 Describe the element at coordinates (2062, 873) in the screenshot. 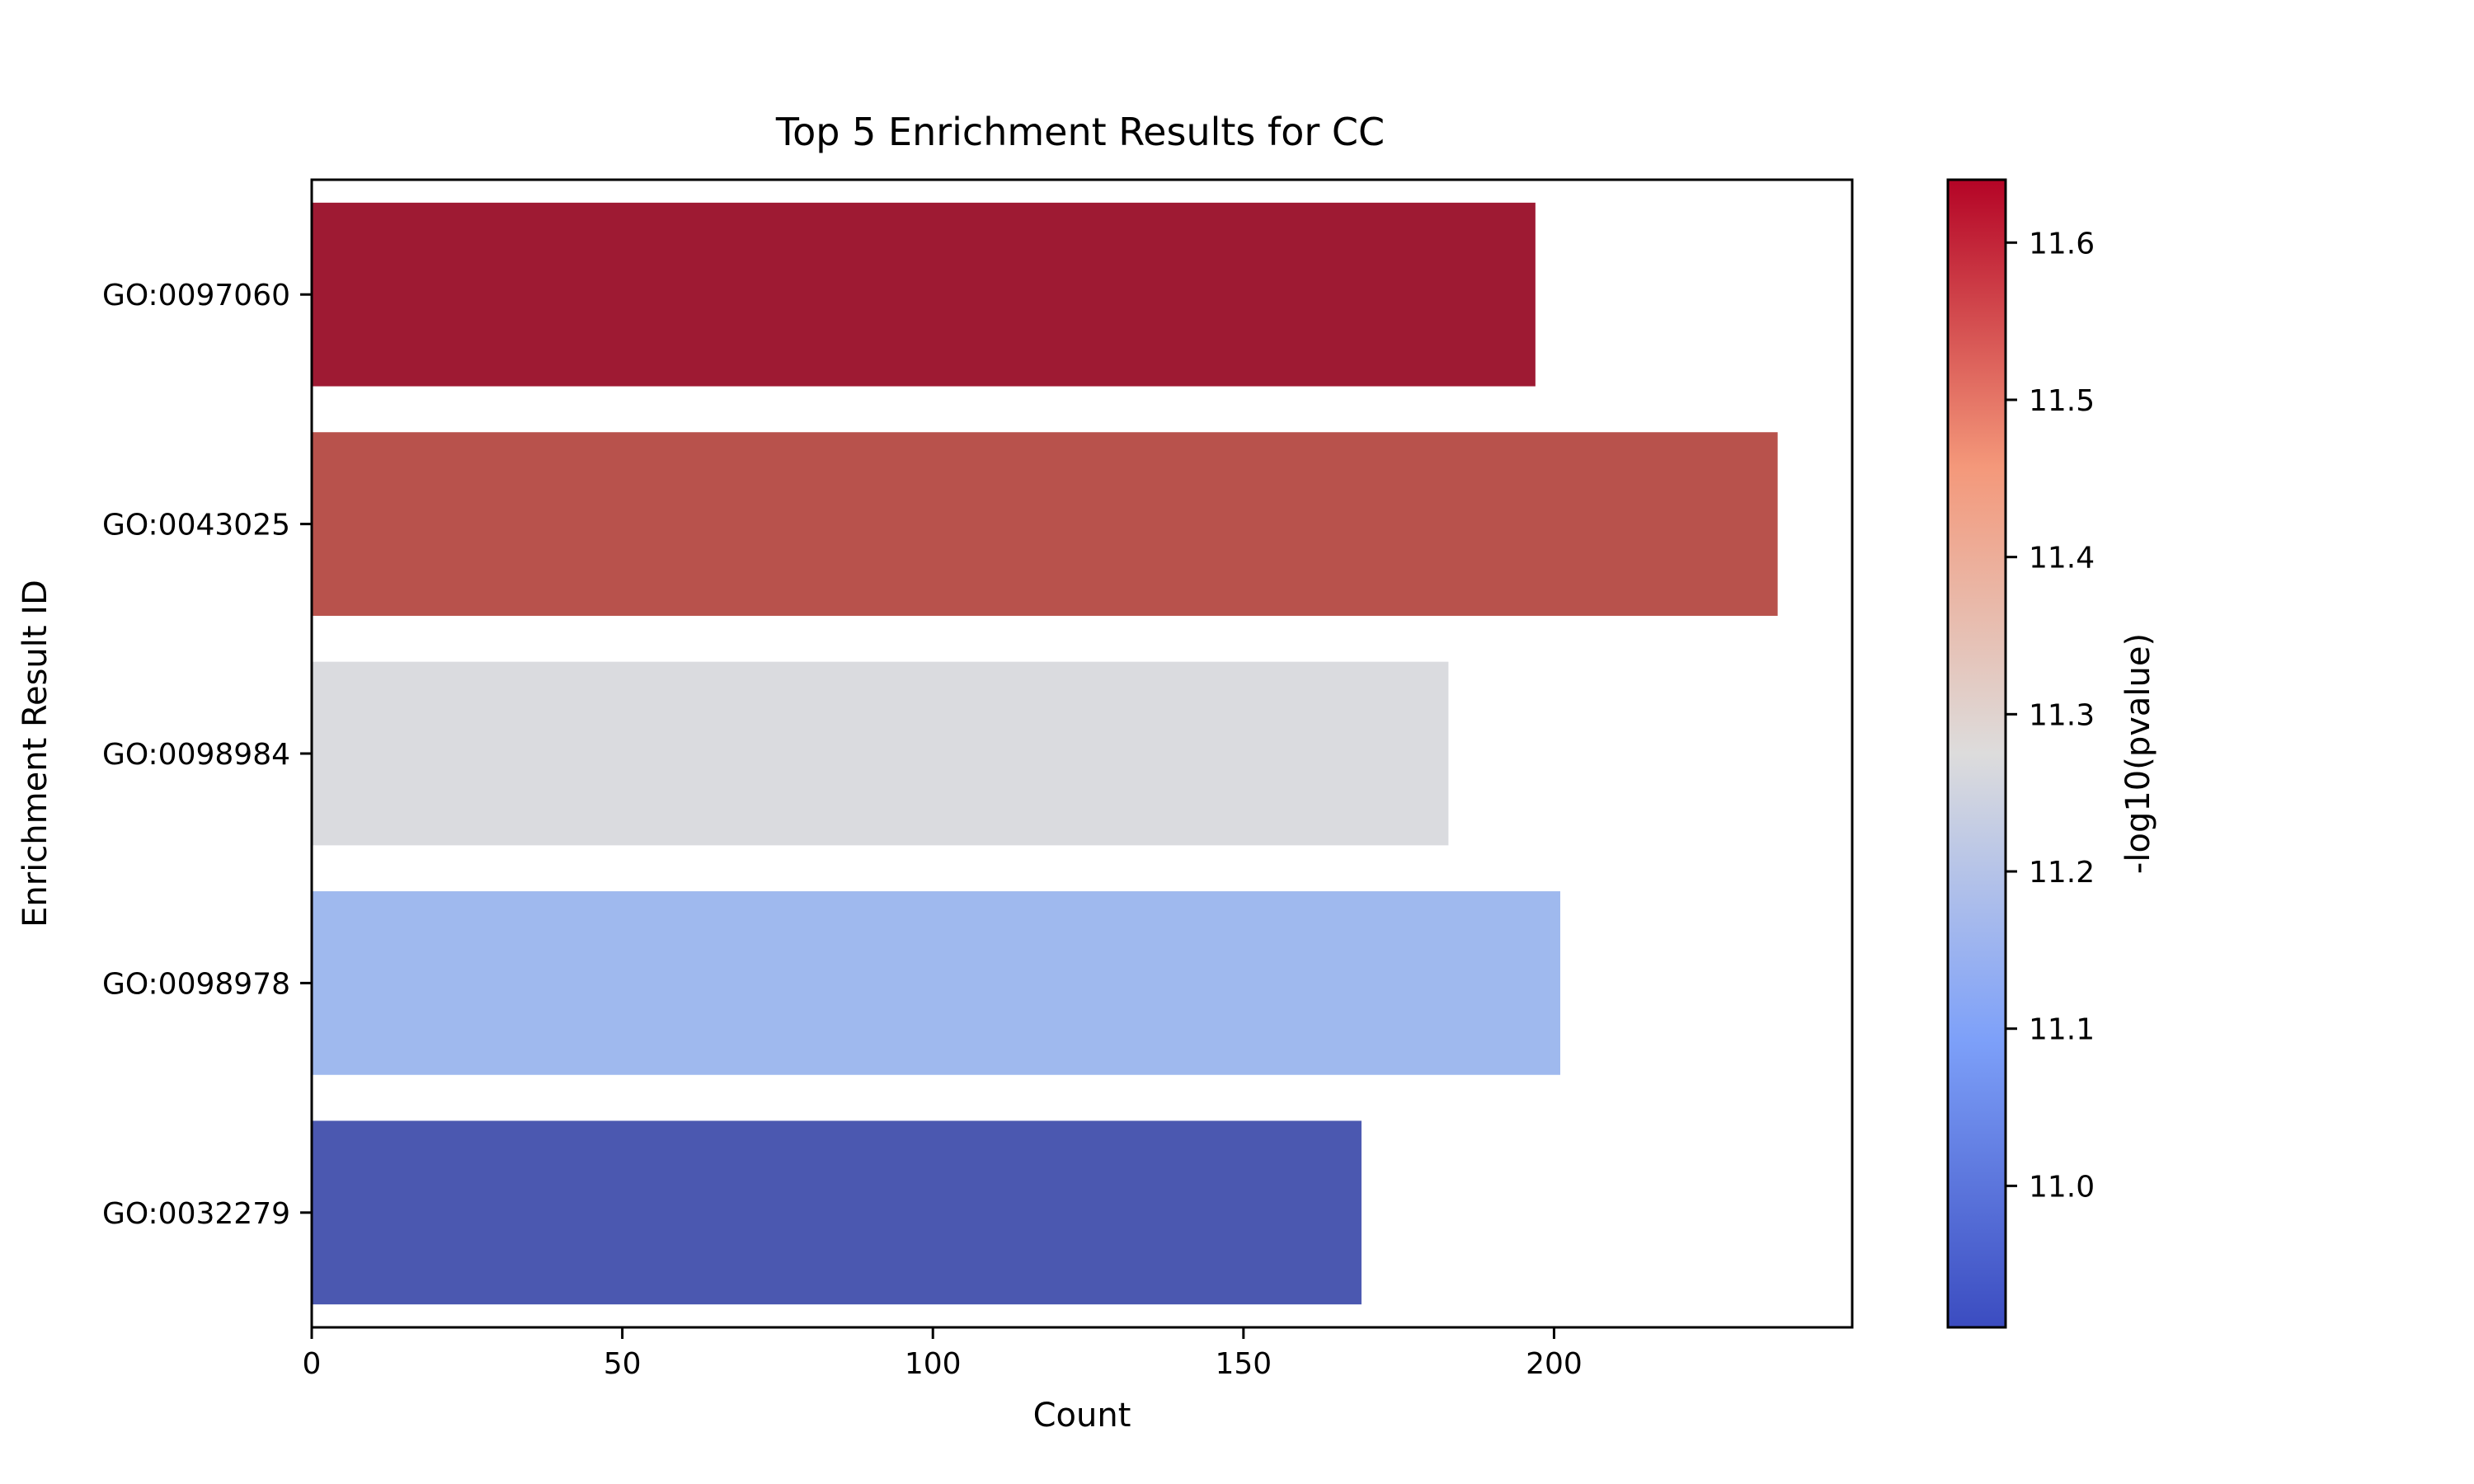

I see `colorbar-tick-label: 11.2` at that location.